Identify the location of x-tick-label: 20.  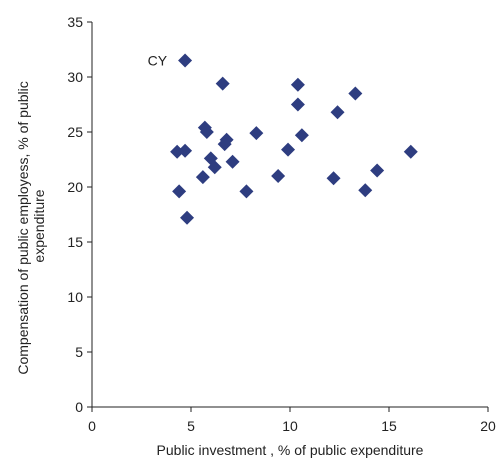
(488, 426).